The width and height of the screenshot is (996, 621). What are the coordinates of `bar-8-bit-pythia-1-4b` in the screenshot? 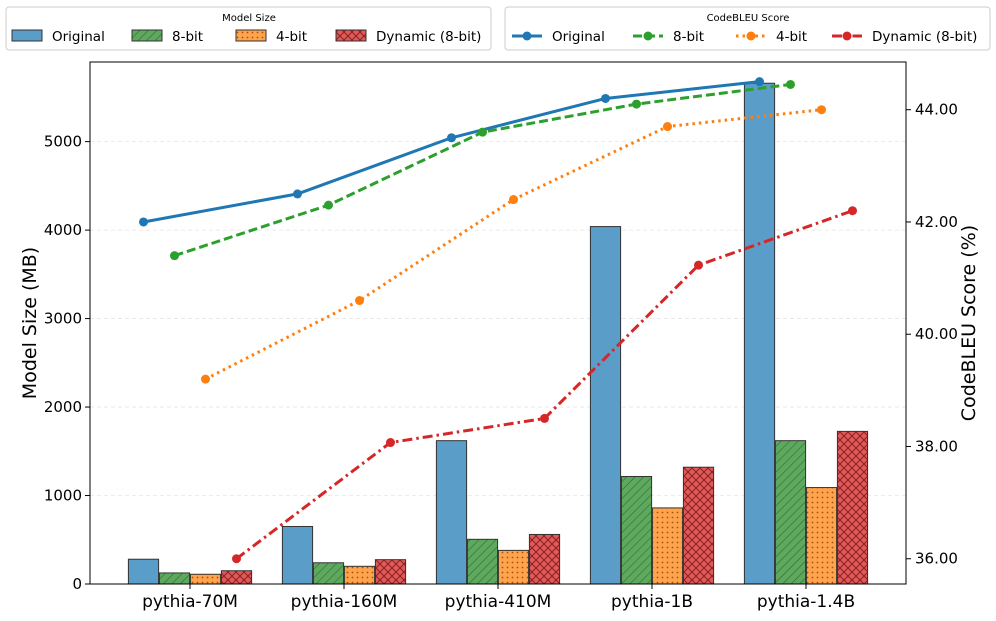 It's located at (790, 512).